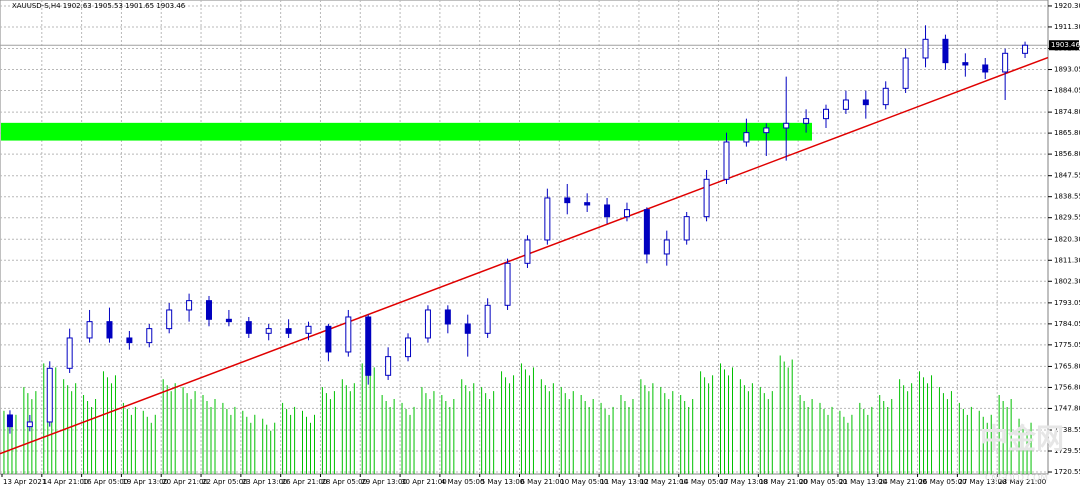 This screenshot has height=490, width=1080. Describe the element at coordinates (1067, 324) in the screenshot. I see `y-tick-label: 1784.05` at that location.